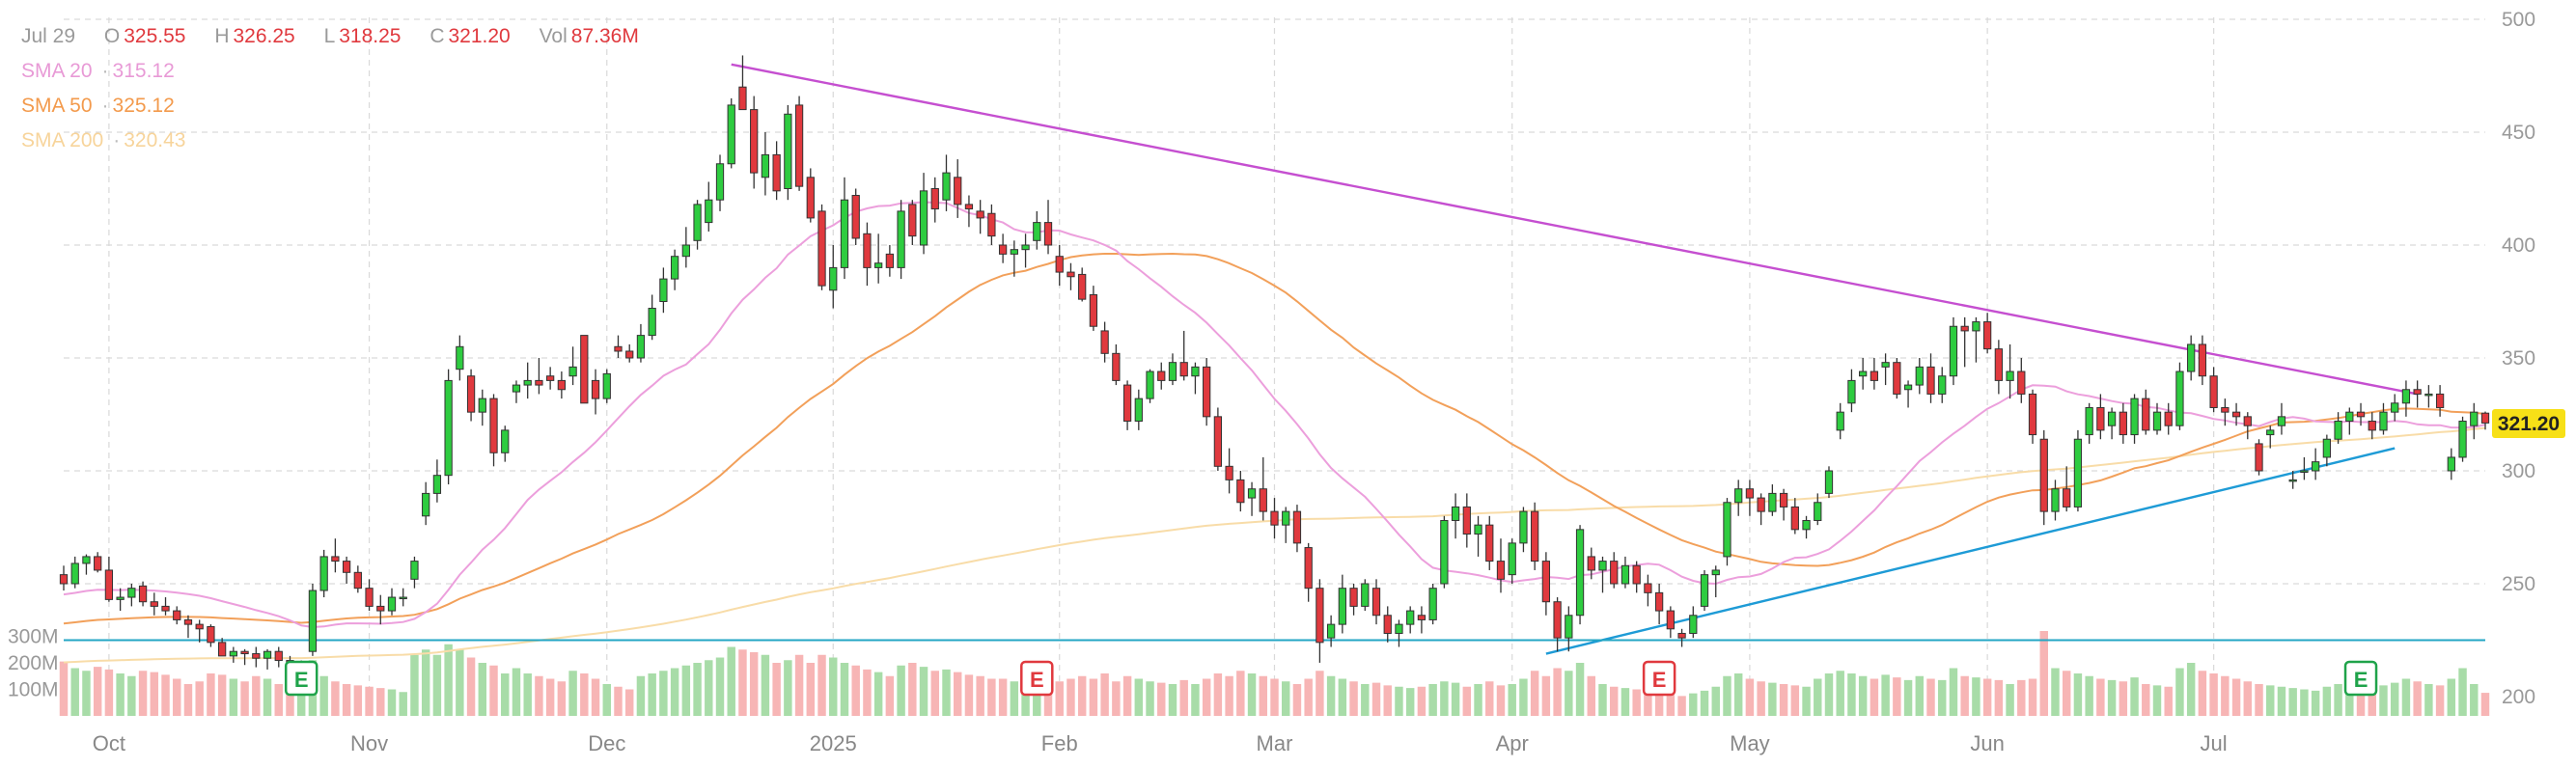 This screenshot has width=2576, height=768. I want to click on legend-sma20-value: 315.12, so click(143, 71).